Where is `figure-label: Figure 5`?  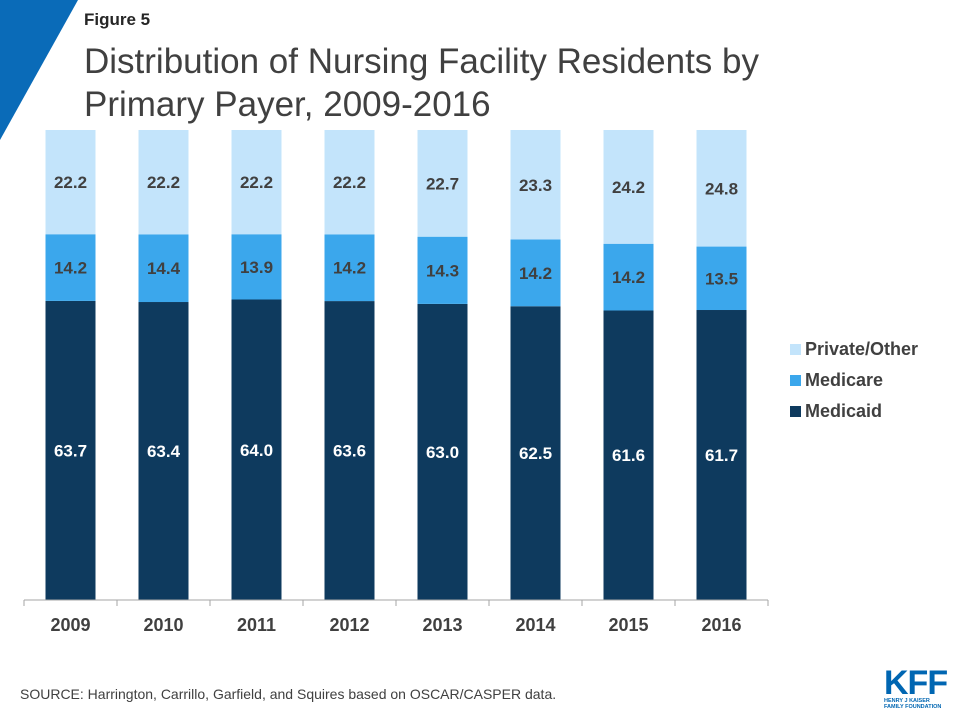
figure-label: Figure 5 is located at coordinates (117, 19).